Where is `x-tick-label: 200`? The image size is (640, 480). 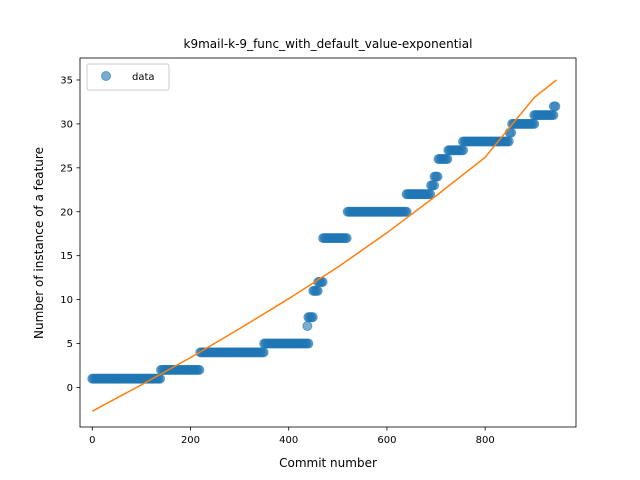
x-tick-label: 200 is located at coordinates (190, 440).